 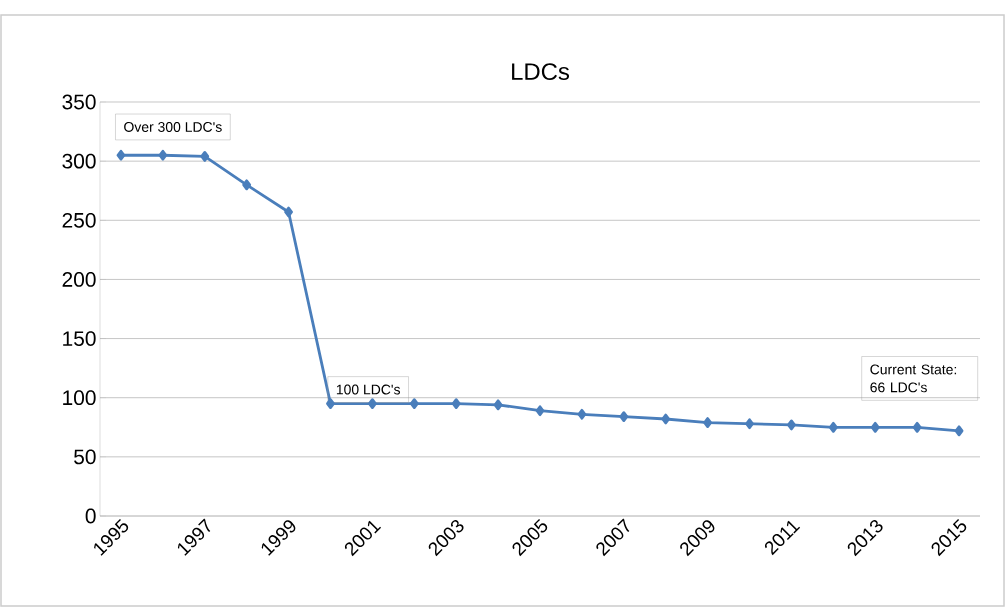 I want to click on annotation: Over 300 LDC's, so click(x=173, y=127).